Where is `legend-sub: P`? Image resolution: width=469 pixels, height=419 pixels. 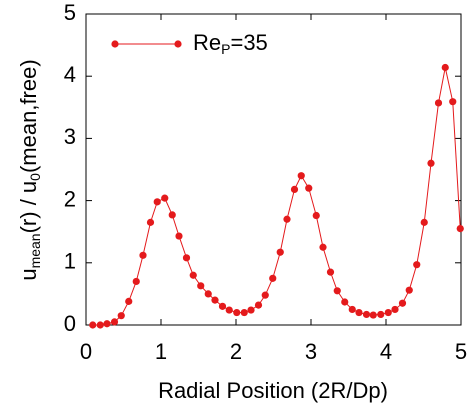 legend-sub: P is located at coordinates (225, 49).